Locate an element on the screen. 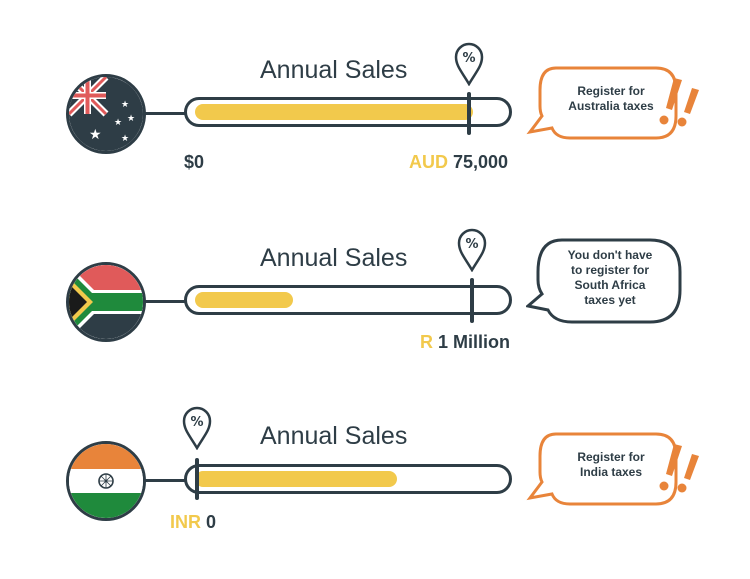 The image size is (750, 579). bubble-line: South Africa is located at coordinates (610, 285).